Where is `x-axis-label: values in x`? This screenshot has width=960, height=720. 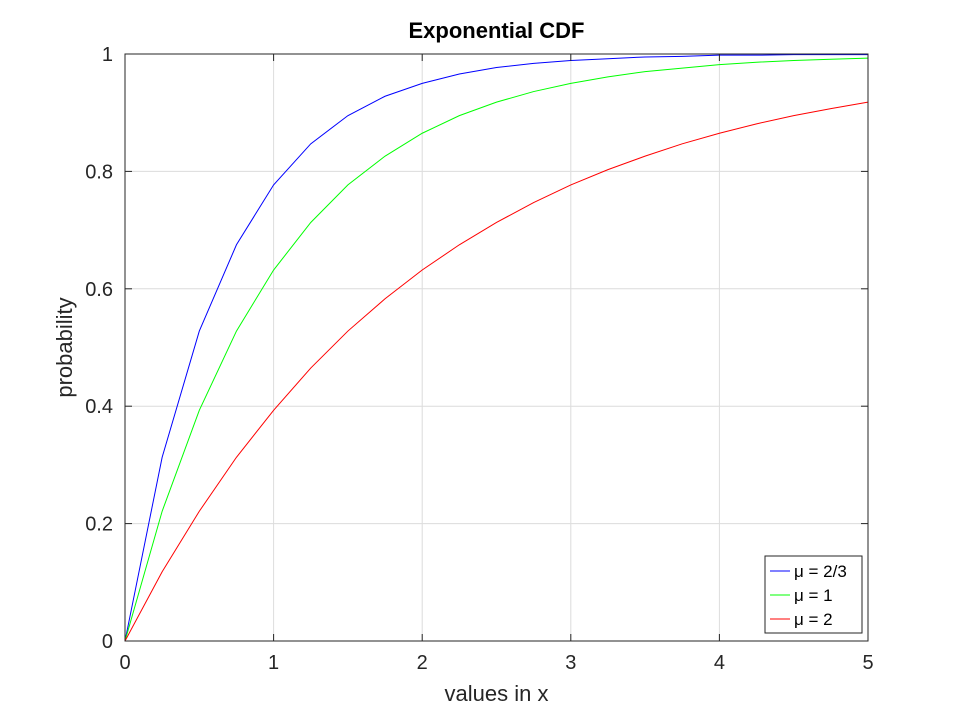
x-axis-label: values in x is located at coordinates (497, 693).